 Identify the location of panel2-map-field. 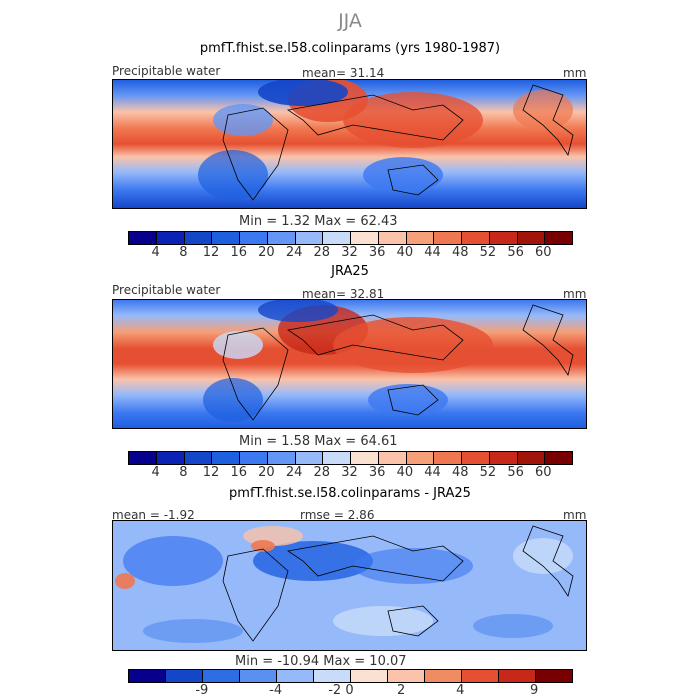
(349, 364).